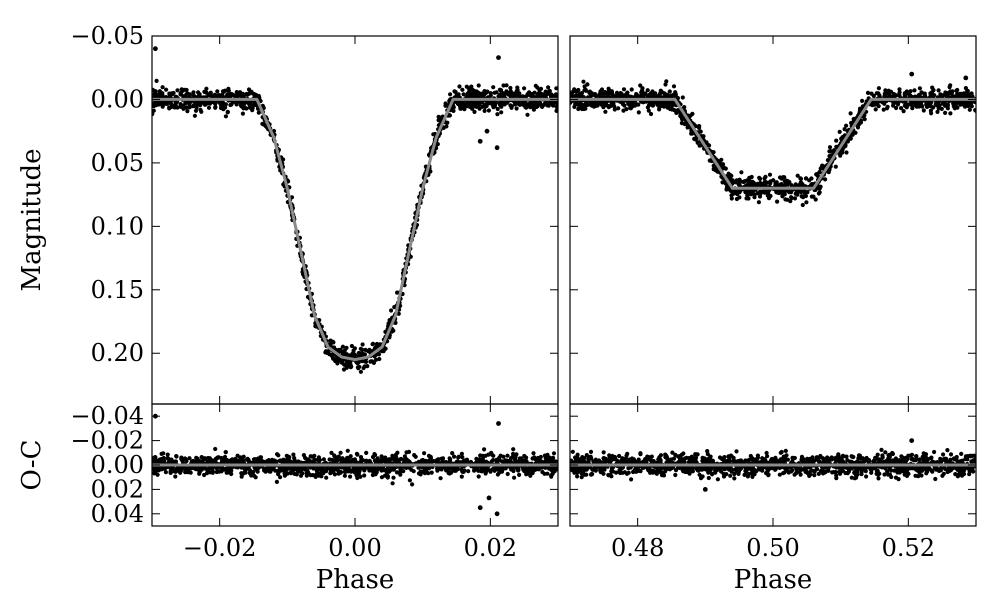 Image resolution: width=1000 pixels, height=600 pixels. Describe the element at coordinates (117, 489) in the screenshot. I see `y-tick-label: 0.02` at that location.